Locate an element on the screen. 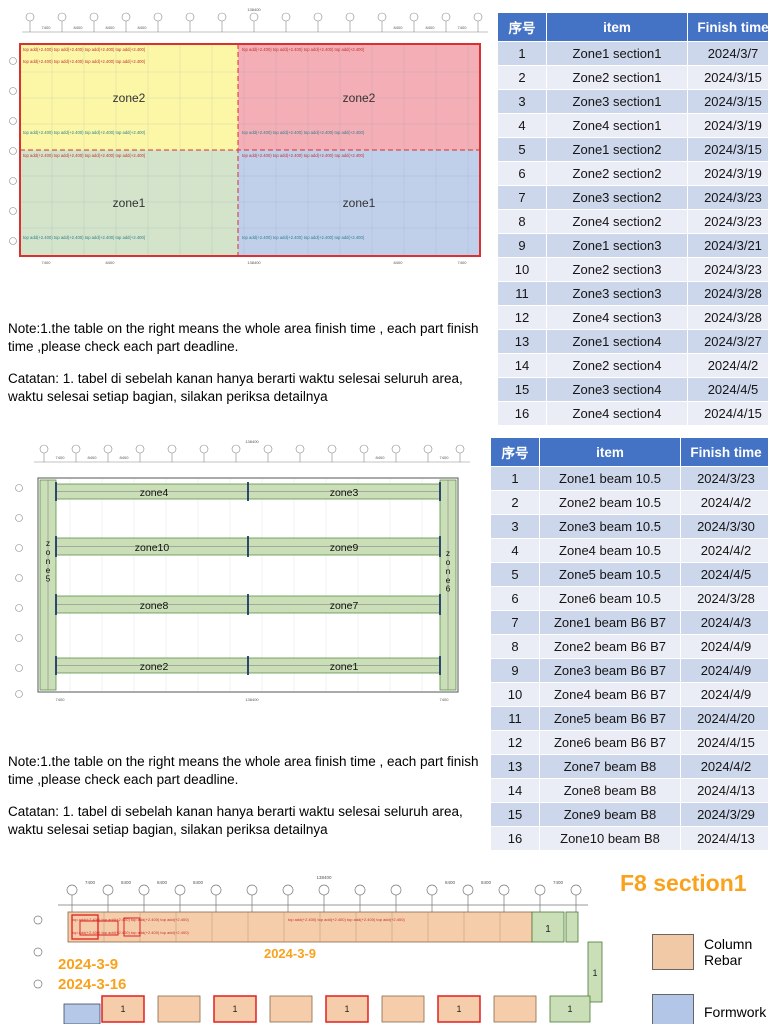 This screenshot has width=768, height=1024. table-row: 8 Zone4 section2 2024/3/23 is located at coordinates (632, 221).